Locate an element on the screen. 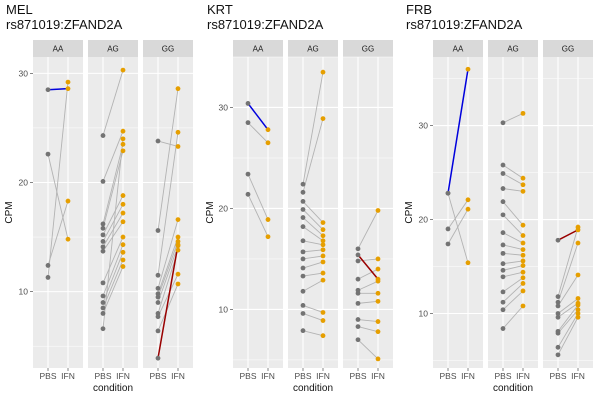 The width and height of the screenshot is (600, 400). y-axis-label: CPM is located at coordinates (9, 212).